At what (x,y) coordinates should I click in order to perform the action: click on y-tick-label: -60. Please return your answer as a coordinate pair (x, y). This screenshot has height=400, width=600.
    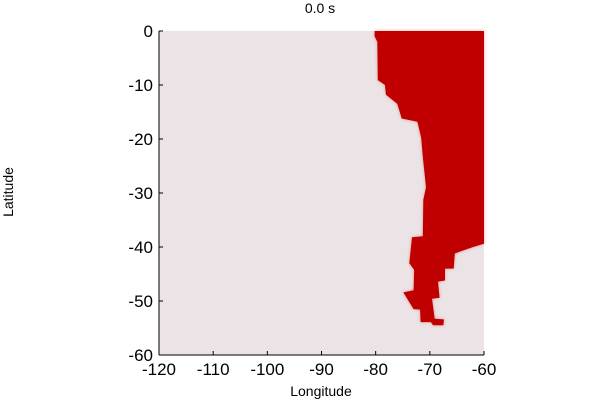
    Looking at the image, I should click on (140, 355).